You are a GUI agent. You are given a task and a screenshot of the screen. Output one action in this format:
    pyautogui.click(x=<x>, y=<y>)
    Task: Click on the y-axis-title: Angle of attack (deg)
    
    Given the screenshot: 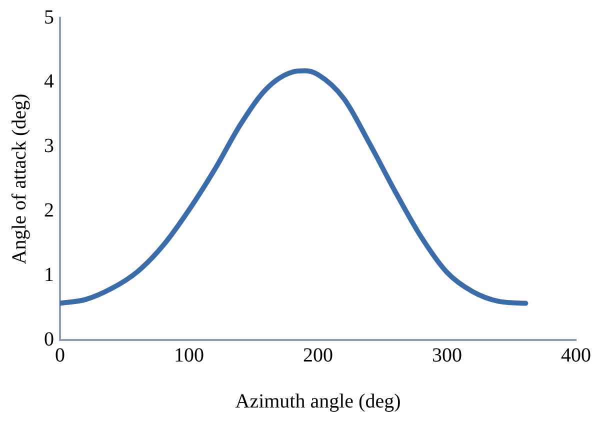 What is the action you would take?
    pyautogui.click(x=19, y=179)
    